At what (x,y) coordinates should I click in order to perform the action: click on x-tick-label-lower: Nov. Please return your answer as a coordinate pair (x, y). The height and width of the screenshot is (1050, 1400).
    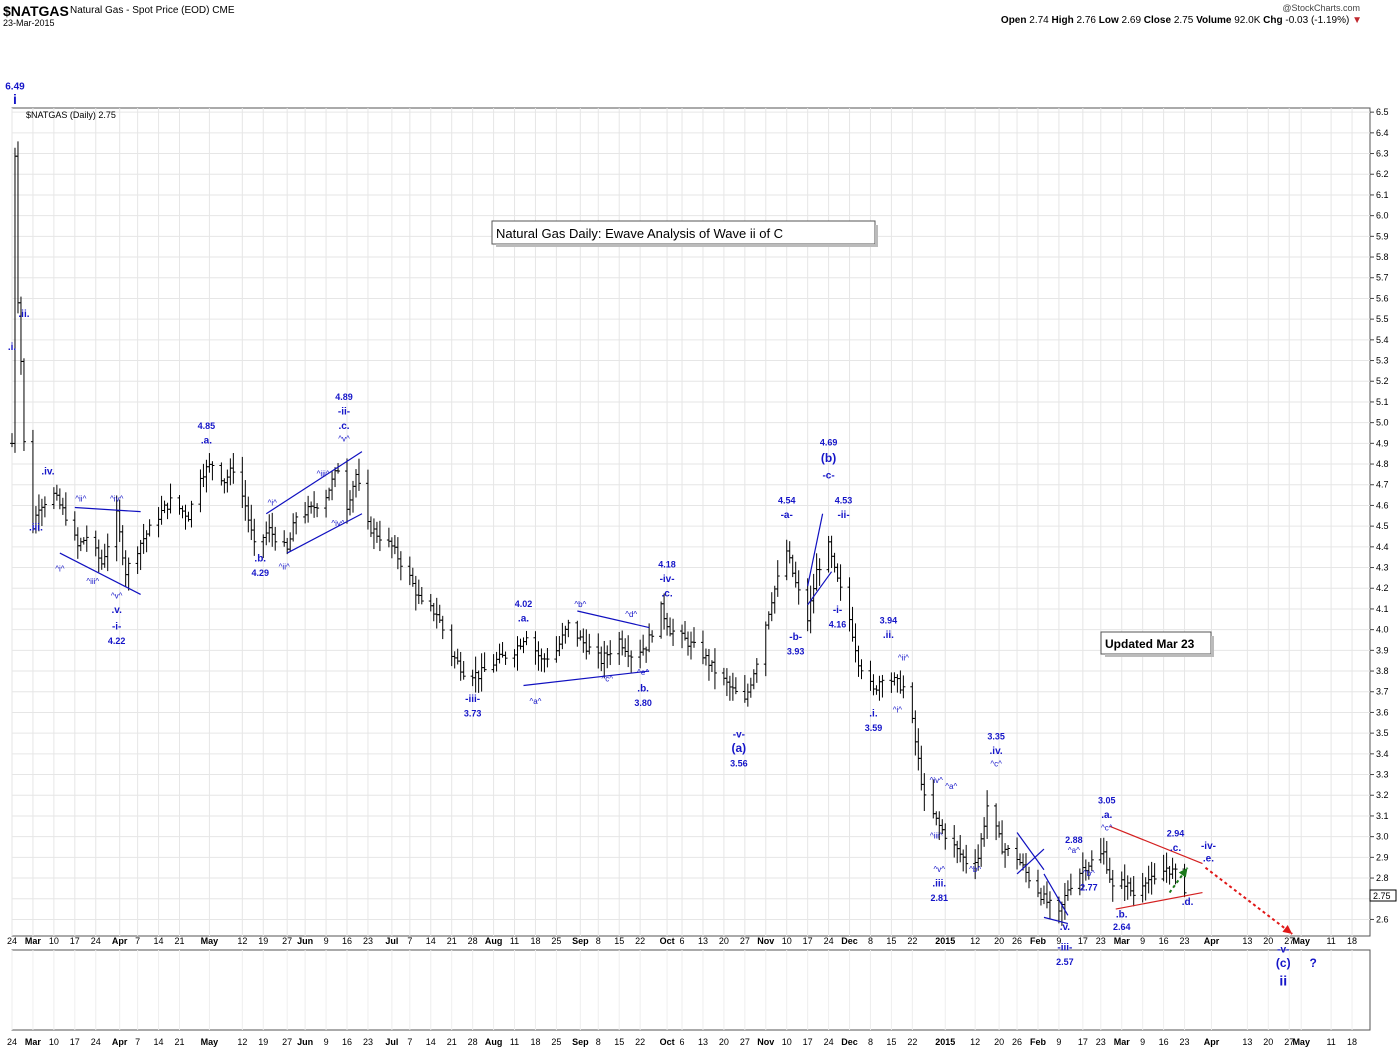
    Looking at the image, I should click on (765, 1042).